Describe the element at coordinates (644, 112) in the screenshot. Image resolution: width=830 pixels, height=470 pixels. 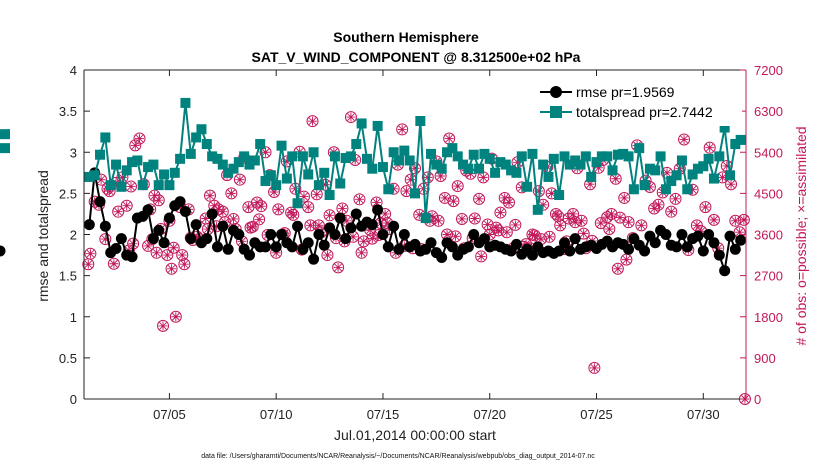
I see `legend-totalspread-label: totalspread pr=2.7442` at that location.